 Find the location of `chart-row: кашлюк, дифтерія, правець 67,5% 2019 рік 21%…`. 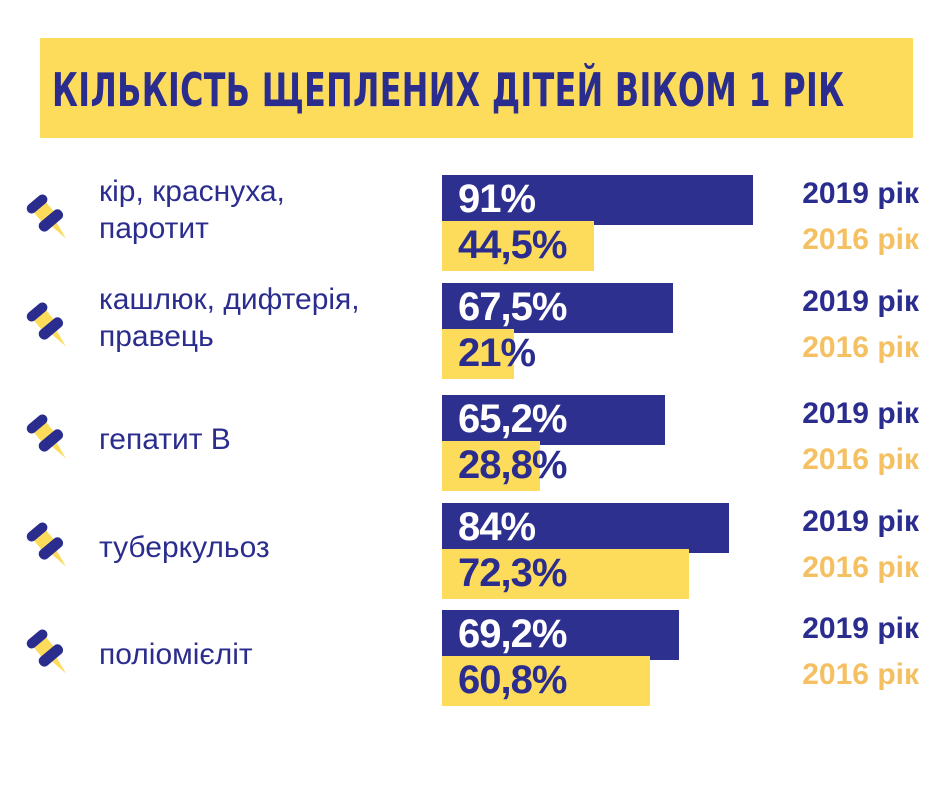

chart-row: кашлюк, дифтерія, правець 67,5% 2019 рік 21%… is located at coordinates (470, 338).